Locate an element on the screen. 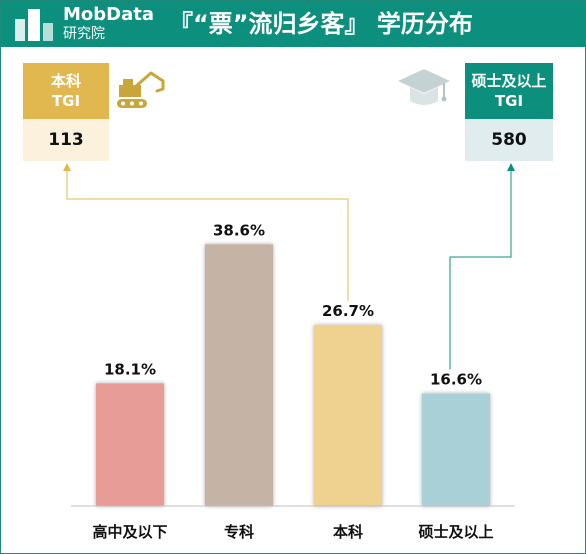  header-bar: MobData 研究院 『“票”流归乡客』 学历分布 is located at coordinates (293, 24).